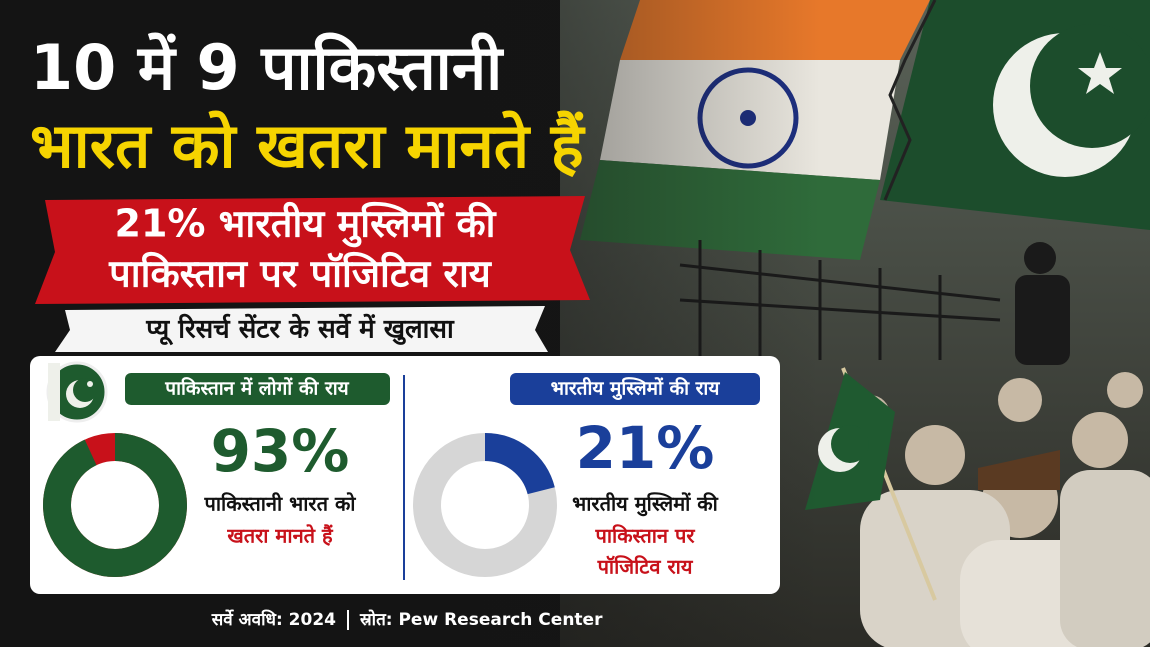  What do you see at coordinates (306, 225) in the screenshot?
I see `banner-line: 21% भारतीय मुस्लिमों की` at bounding box center [306, 225].